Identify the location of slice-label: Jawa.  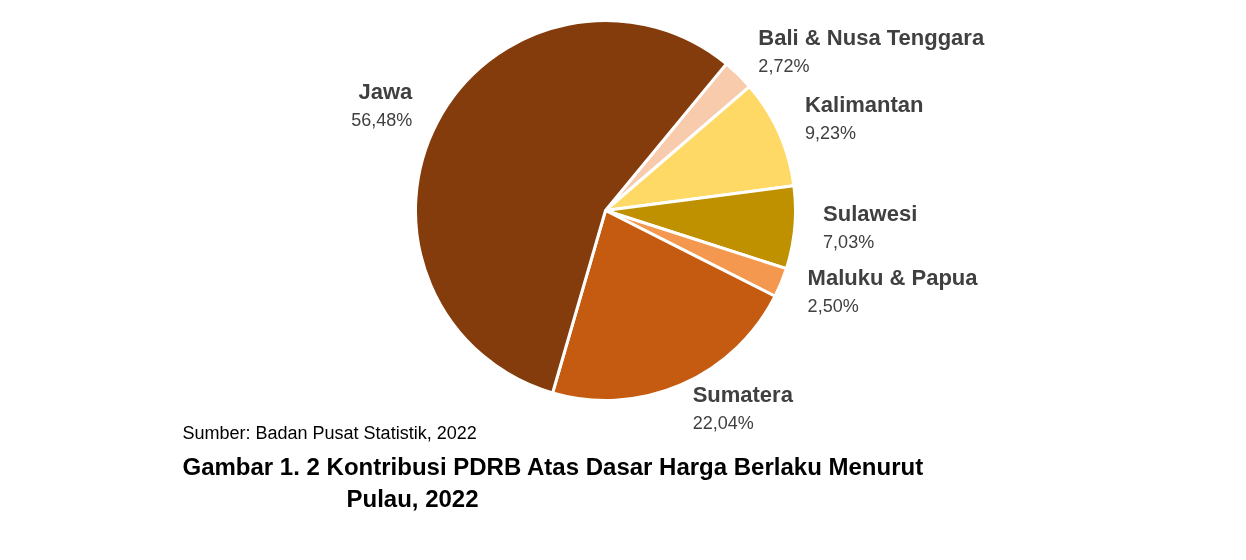
(386, 92).